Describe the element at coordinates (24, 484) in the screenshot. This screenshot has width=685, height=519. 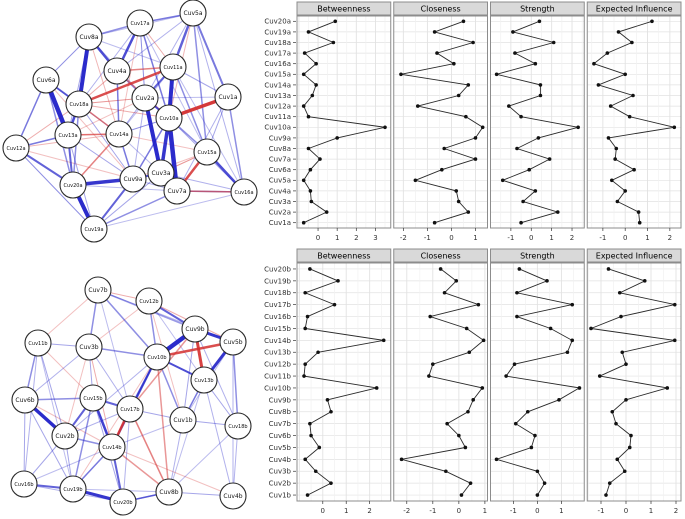
I see `network-node: Cuv16b` at that location.